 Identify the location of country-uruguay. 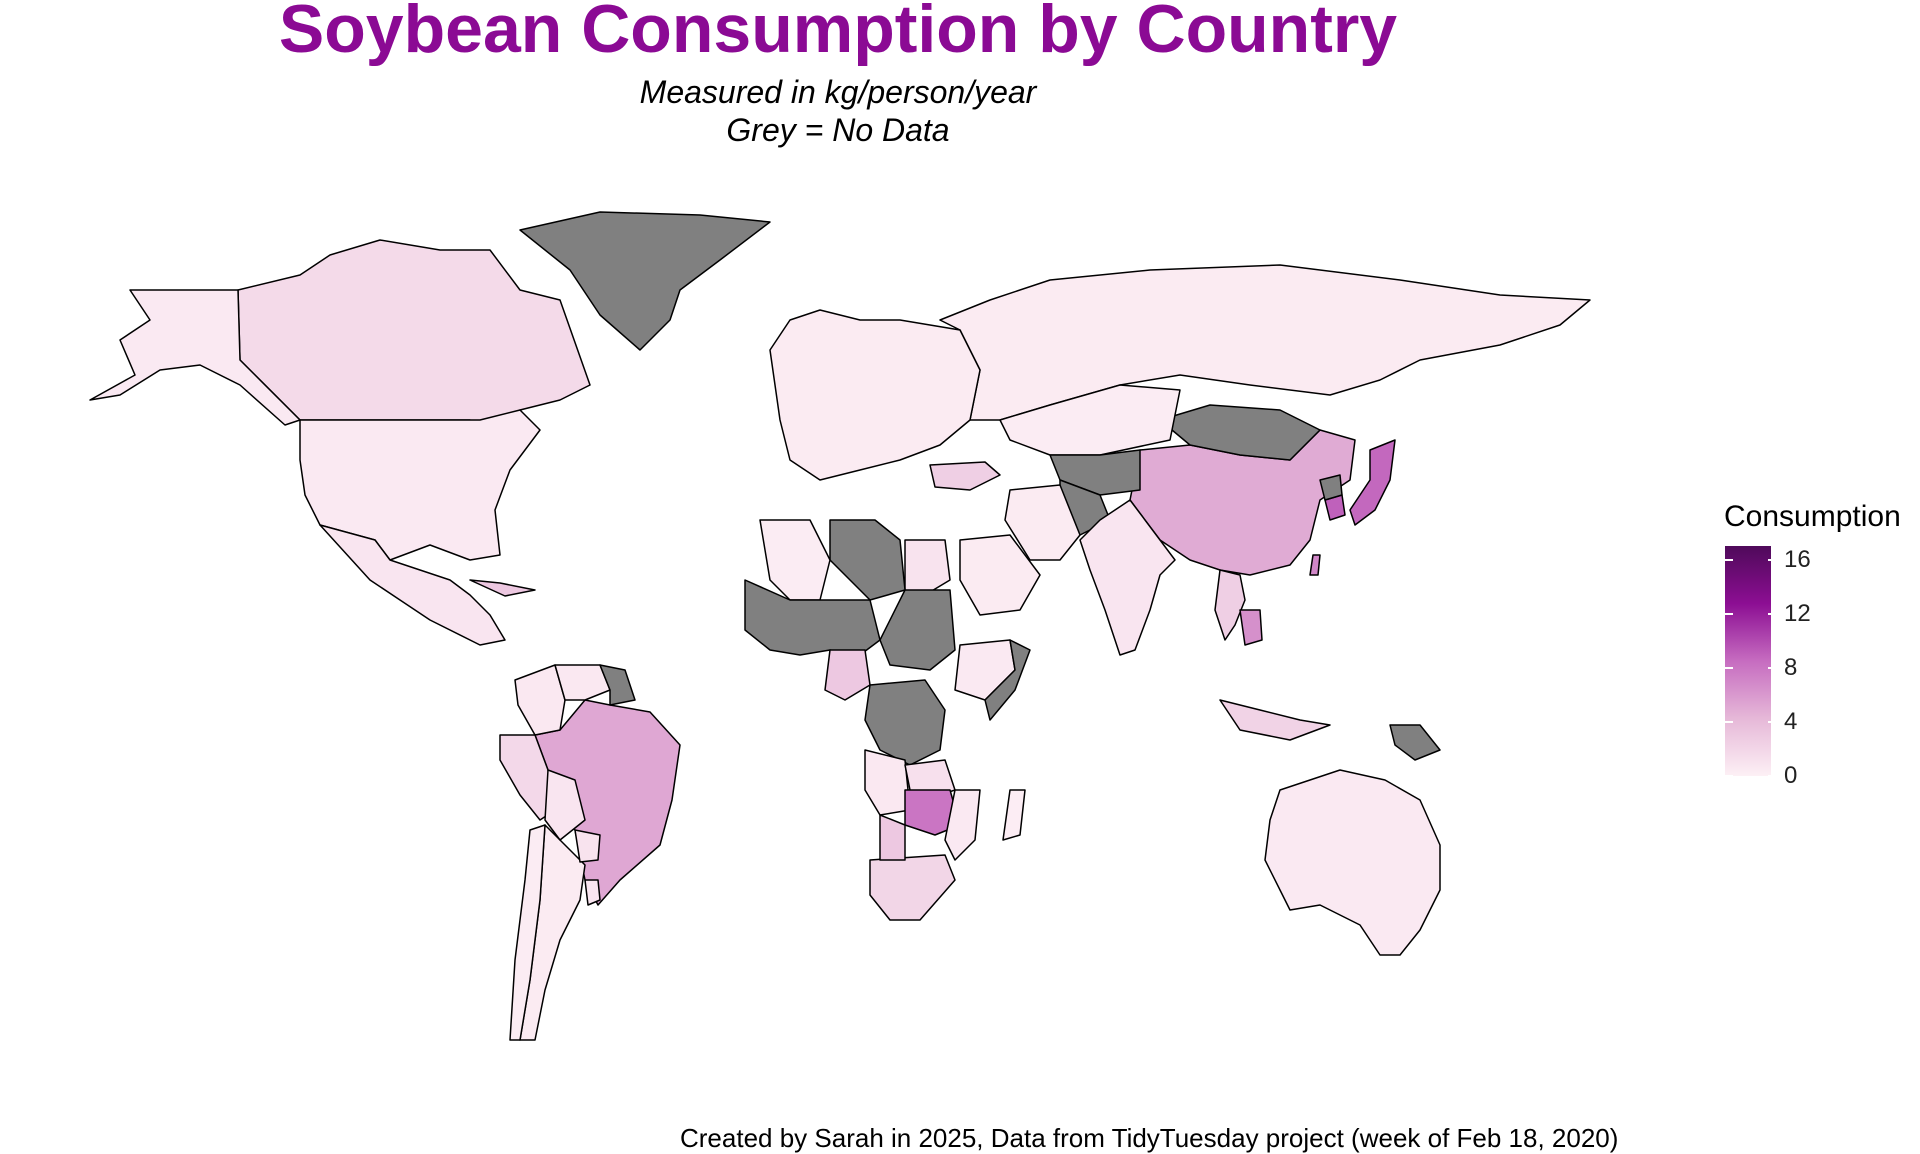
(592, 892).